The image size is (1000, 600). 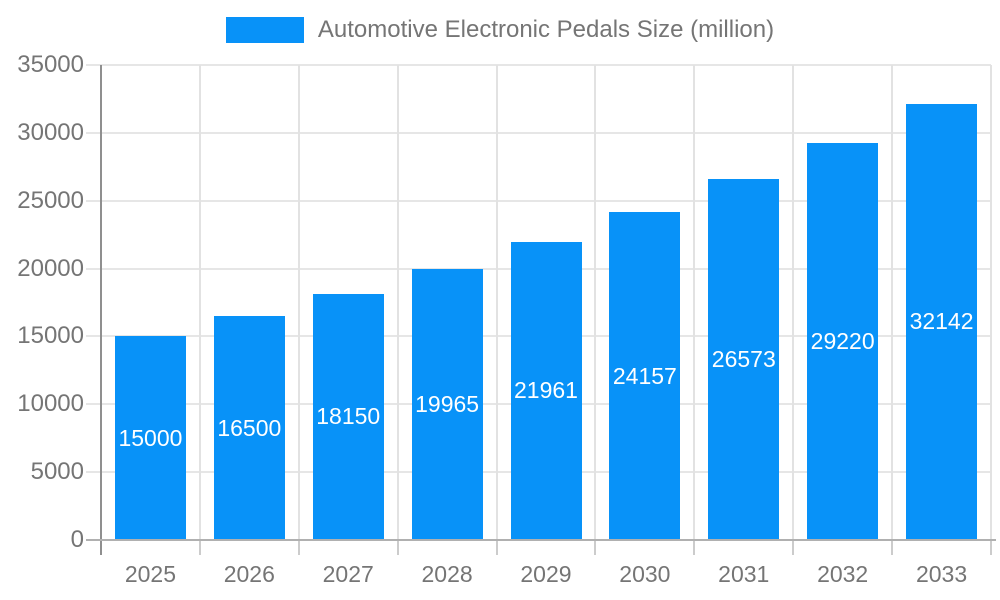 I want to click on y-tick-label: 25000, so click(x=50, y=200).